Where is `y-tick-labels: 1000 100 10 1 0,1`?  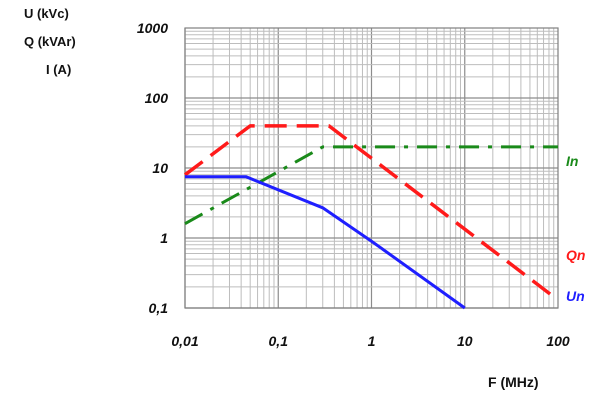 y-tick-labels: 1000 100 10 1 0,1 is located at coordinates (152, 168).